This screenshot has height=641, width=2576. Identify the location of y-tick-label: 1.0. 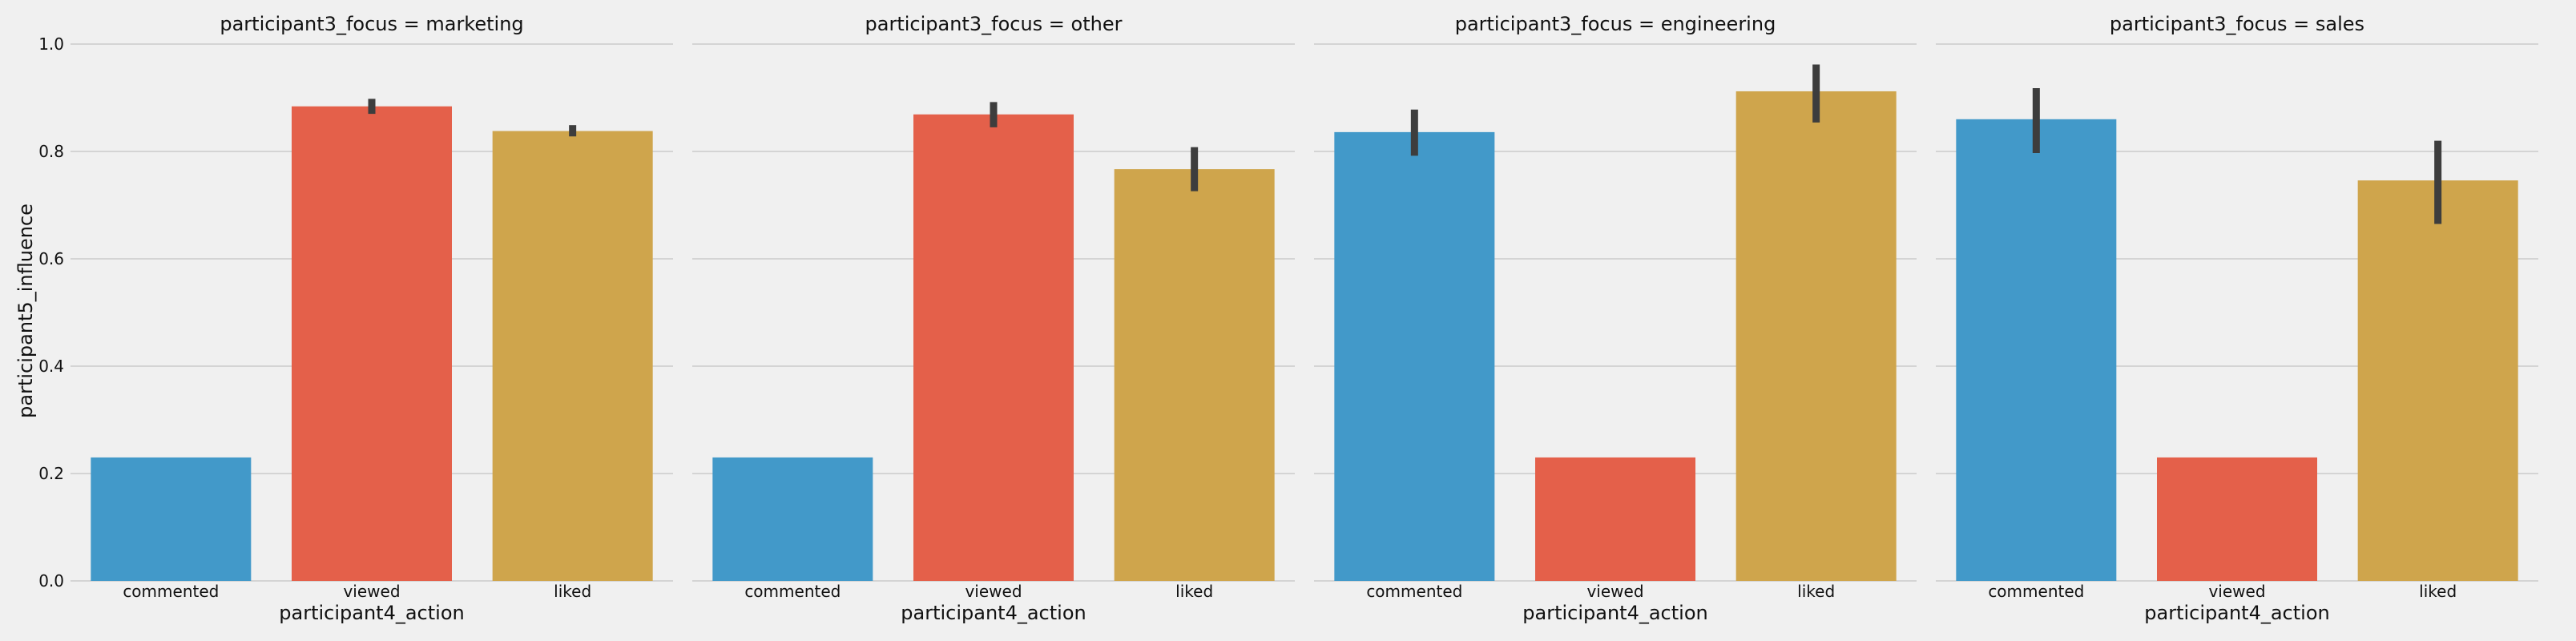
(51, 44).